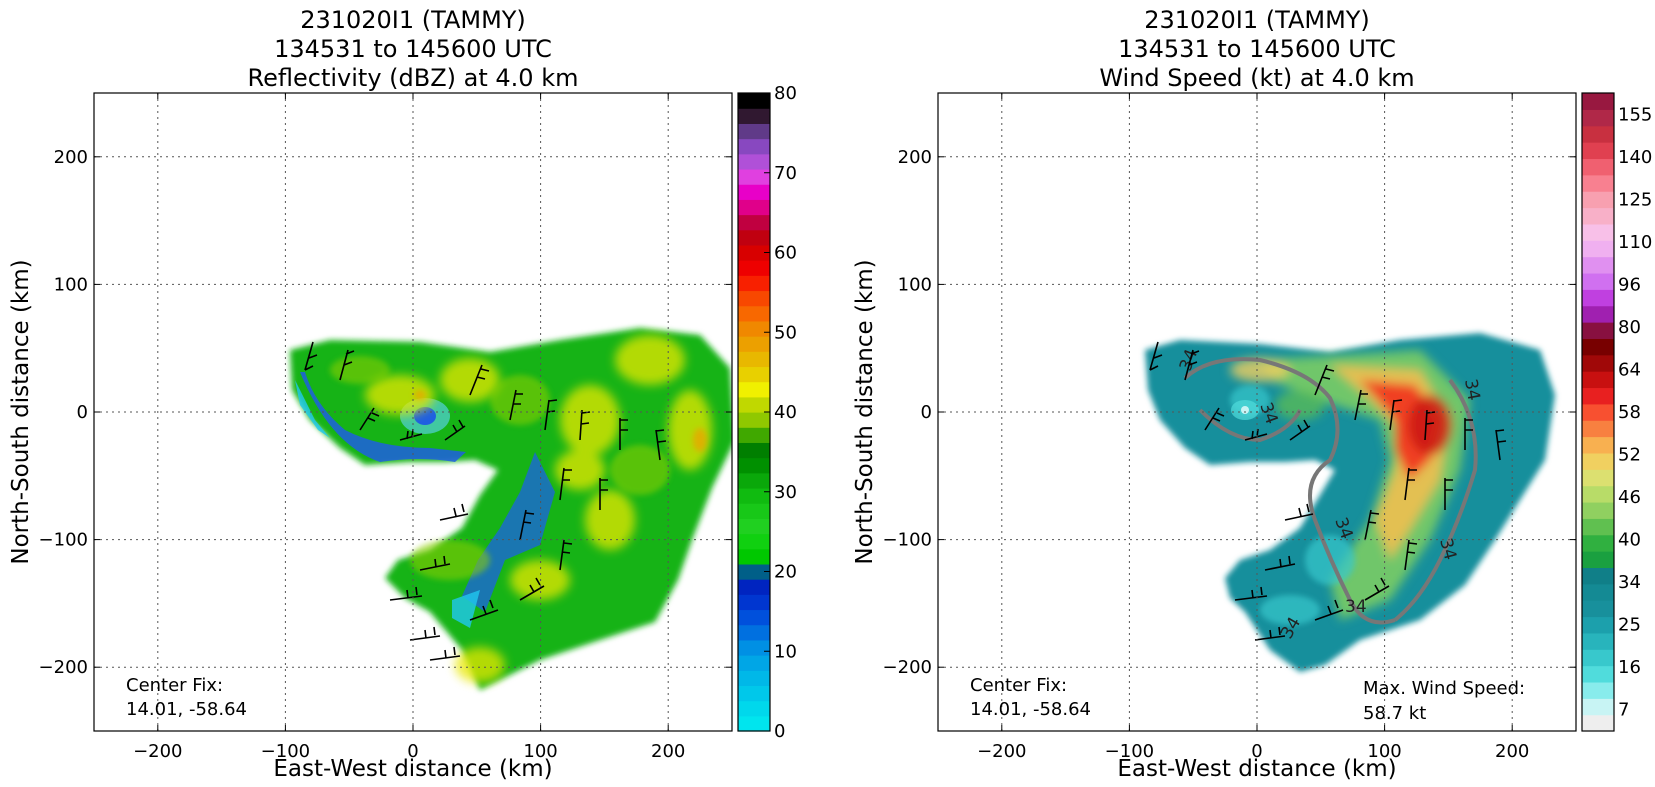  What do you see at coordinates (485, 501) in the screenshot?
I see `wind-barbs` at bounding box center [485, 501].